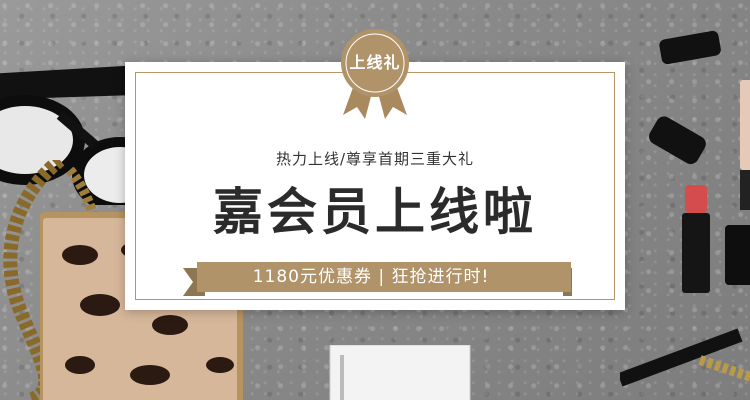  Describe the element at coordinates (375, 62) in the screenshot. I see `badge-label: 上线礼` at that location.